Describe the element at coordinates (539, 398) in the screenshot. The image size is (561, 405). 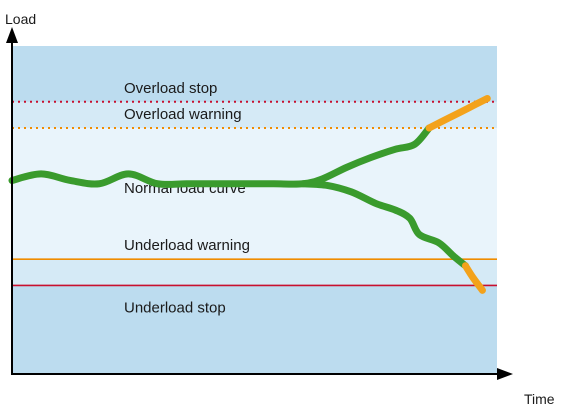
I see `x-axis-label: Time` at that location.